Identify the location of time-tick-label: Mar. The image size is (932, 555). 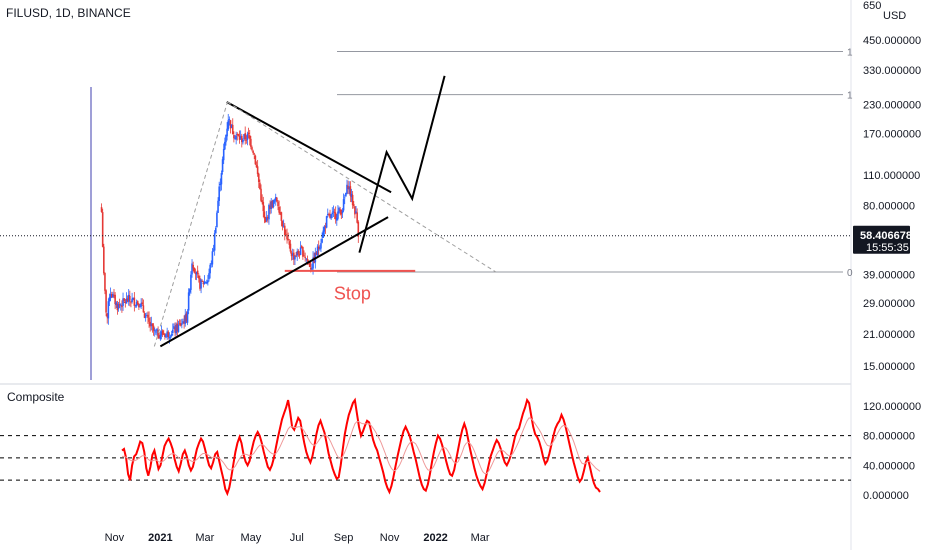
(480, 538).